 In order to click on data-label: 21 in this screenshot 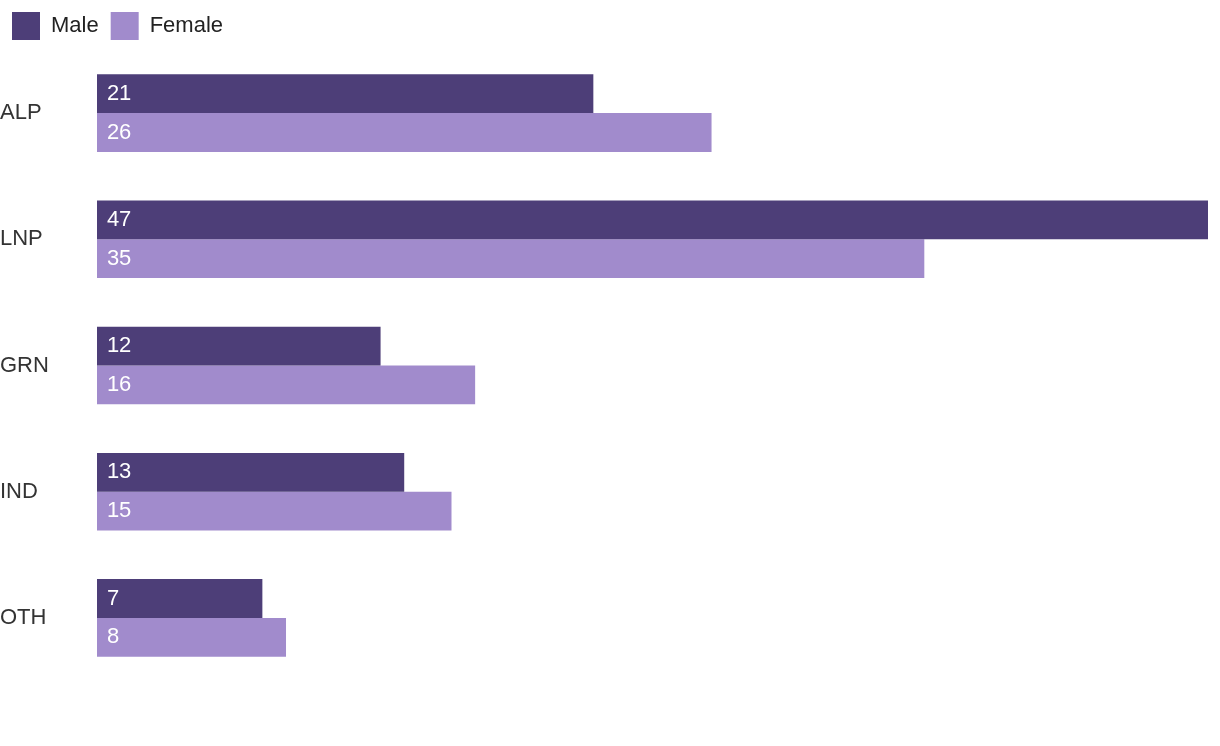, I will do `click(119, 92)`.